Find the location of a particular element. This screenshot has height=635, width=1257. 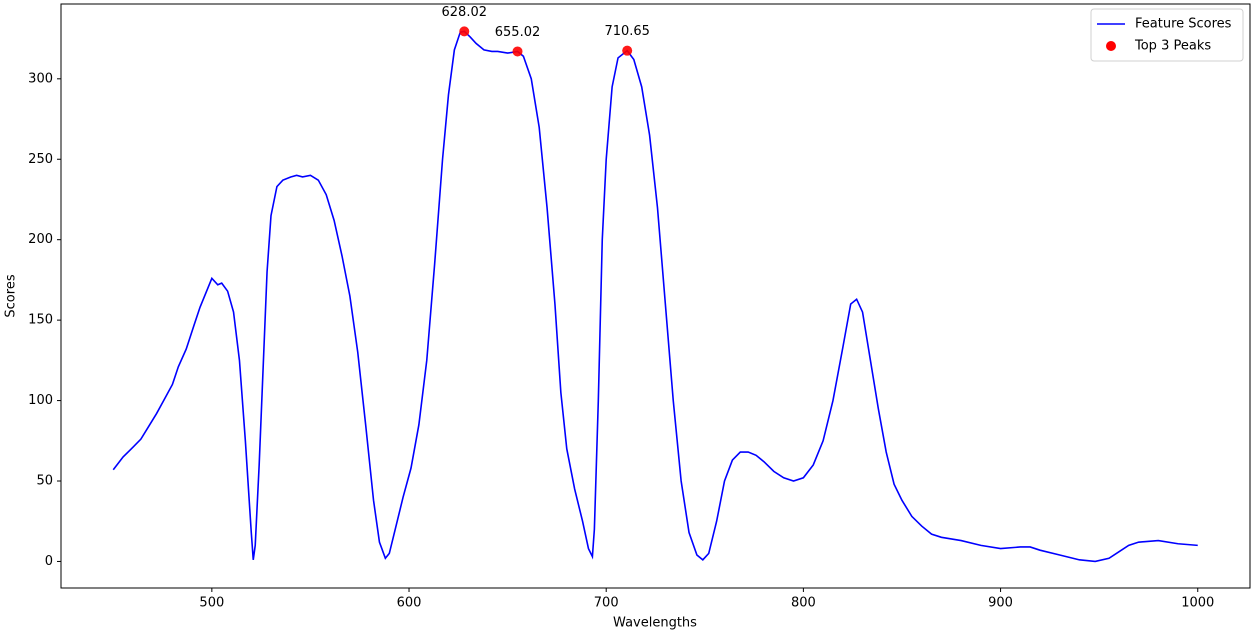

peak-label: 628.02 is located at coordinates (465, 12).